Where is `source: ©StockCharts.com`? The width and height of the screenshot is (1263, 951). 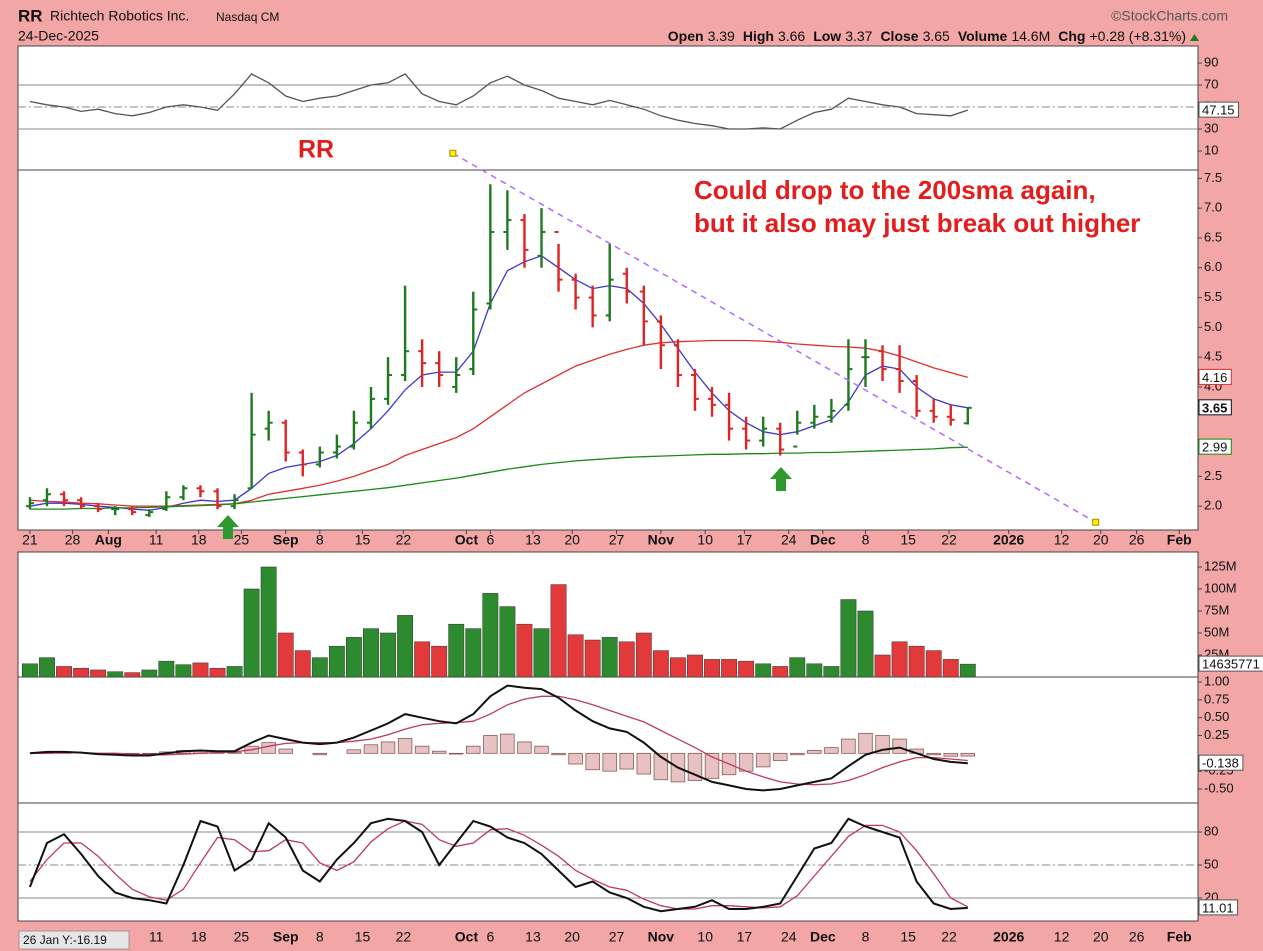 source: ©StockCharts.com is located at coordinates (1169, 16).